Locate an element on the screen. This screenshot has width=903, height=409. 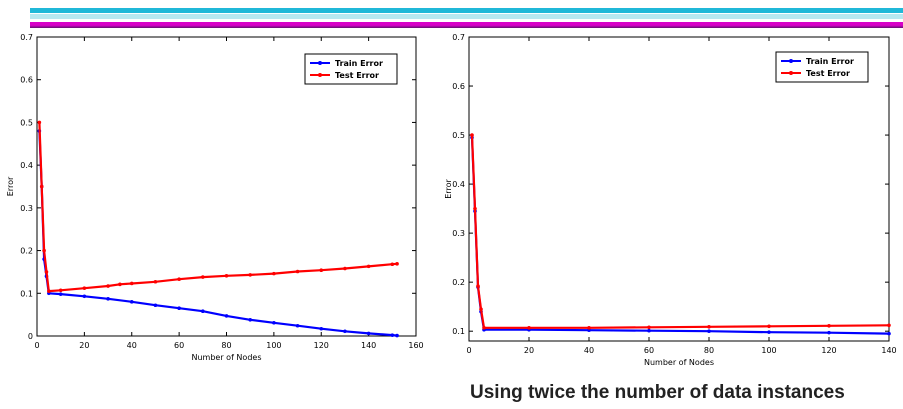
caption: Using twice the number of data instances is located at coordinates (657, 392).